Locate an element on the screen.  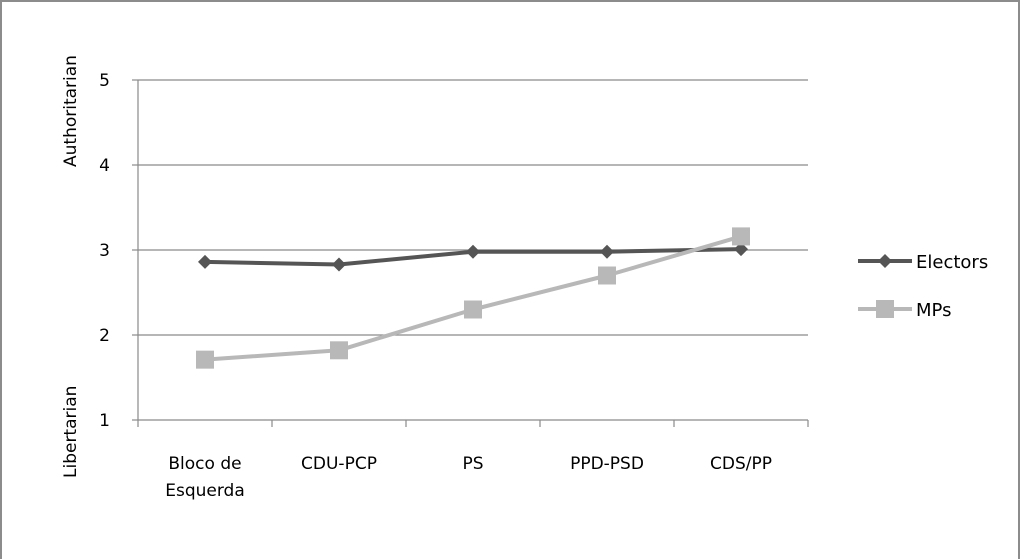
y-tick-label: 3 is located at coordinates (104, 251).